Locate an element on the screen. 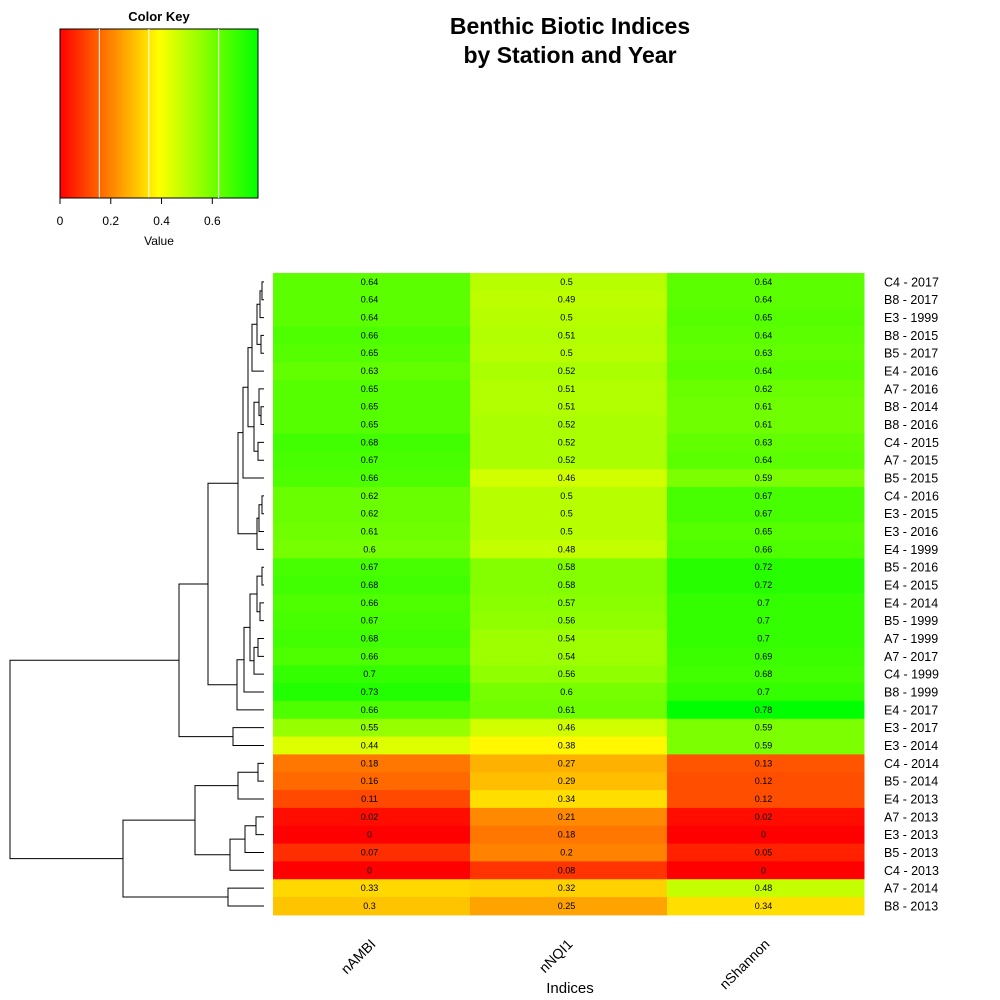 This screenshot has height=1000, width=1000. cell-value-label: 0.51 is located at coordinates (567, 389).